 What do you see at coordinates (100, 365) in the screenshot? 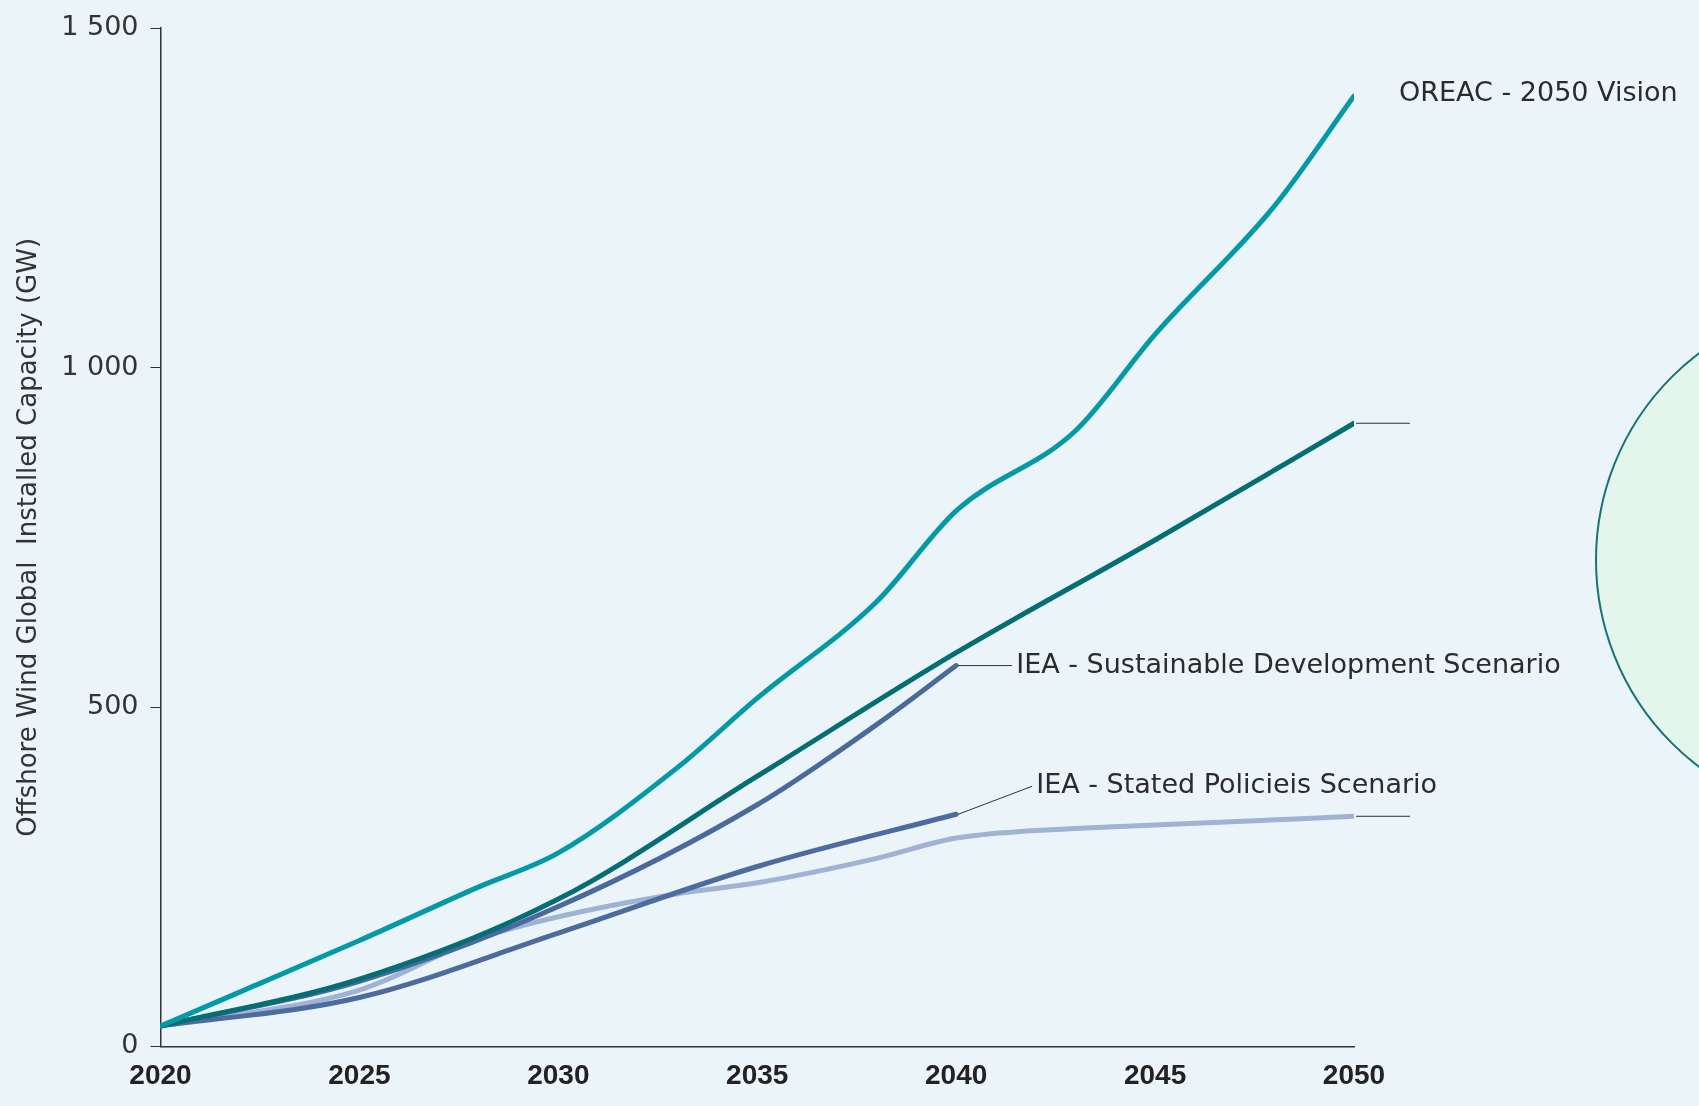
I see `y-tick-label: 1 000` at bounding box center [100, 365].